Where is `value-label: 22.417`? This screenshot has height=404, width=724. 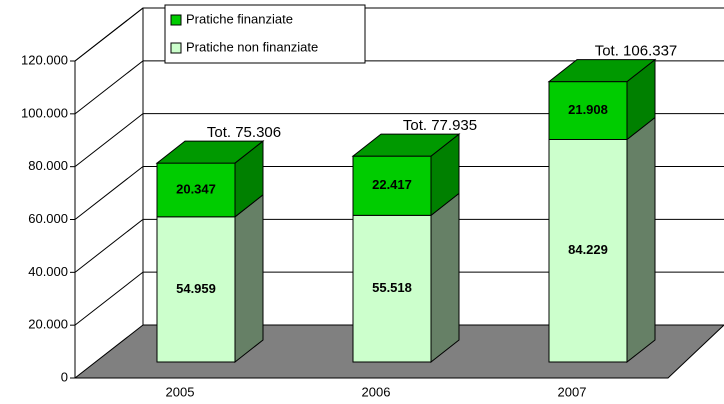
value-label: 22.417 is located at coordinates (392, 184).